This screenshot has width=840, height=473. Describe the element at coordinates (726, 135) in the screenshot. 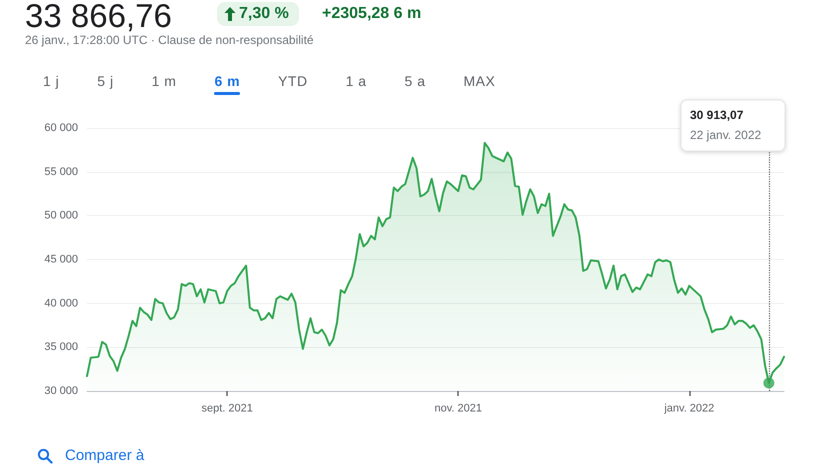

I see `annotation: 22 janv. 2022` at that location.